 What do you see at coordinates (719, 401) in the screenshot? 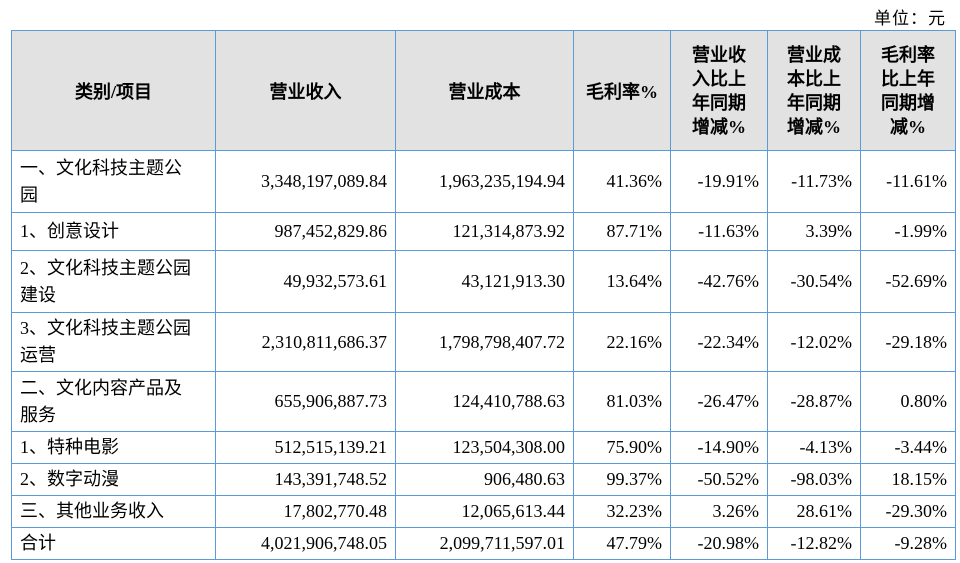
I see `revenue-yoy-cell: -26.47%` at bounding box center [719, 401].